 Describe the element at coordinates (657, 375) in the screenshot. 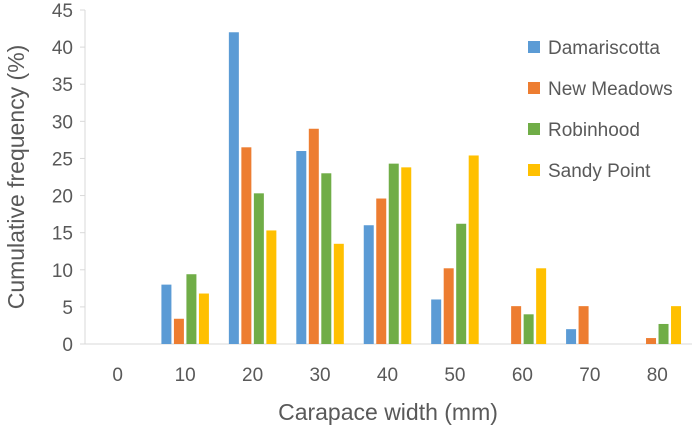

I see `x-tick-label: 80` at that location.